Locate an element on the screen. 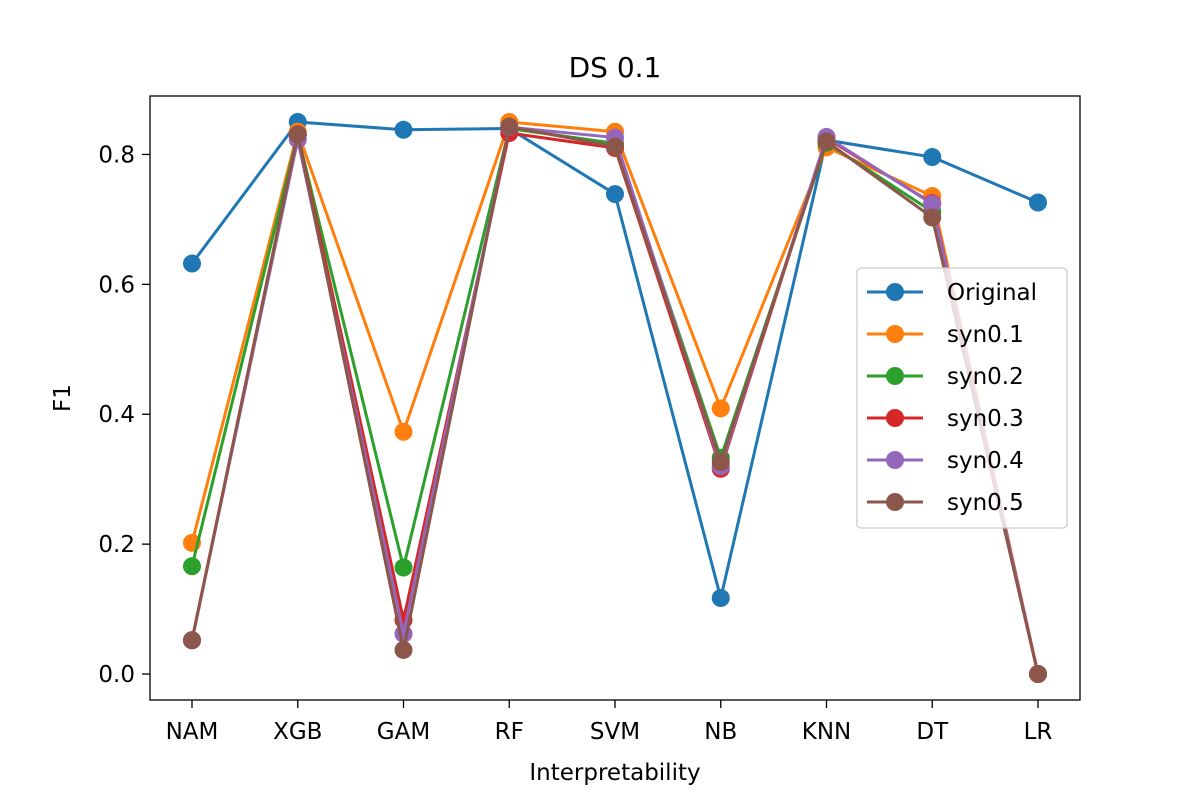 The width and height of the screenshot is (1200, 800). x-axis: NAM XGB GAM RF SVM NB KNN DT LR is located at coordinates (609, 722).